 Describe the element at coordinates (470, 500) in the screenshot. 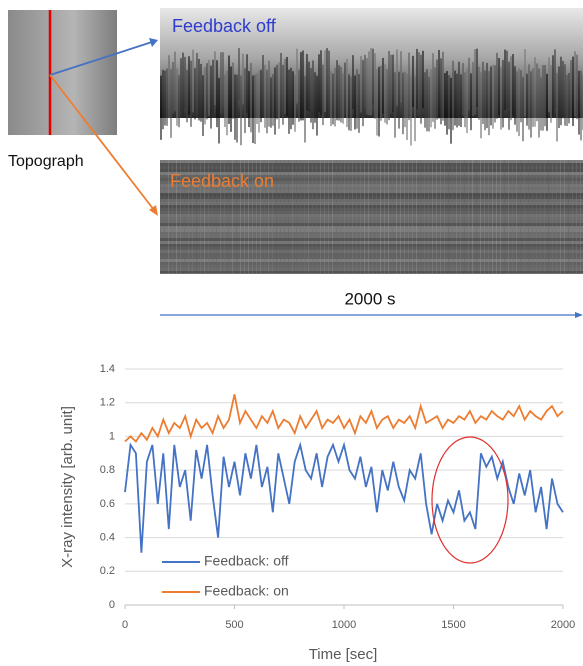

I see `highlight-ellipse` at that location.